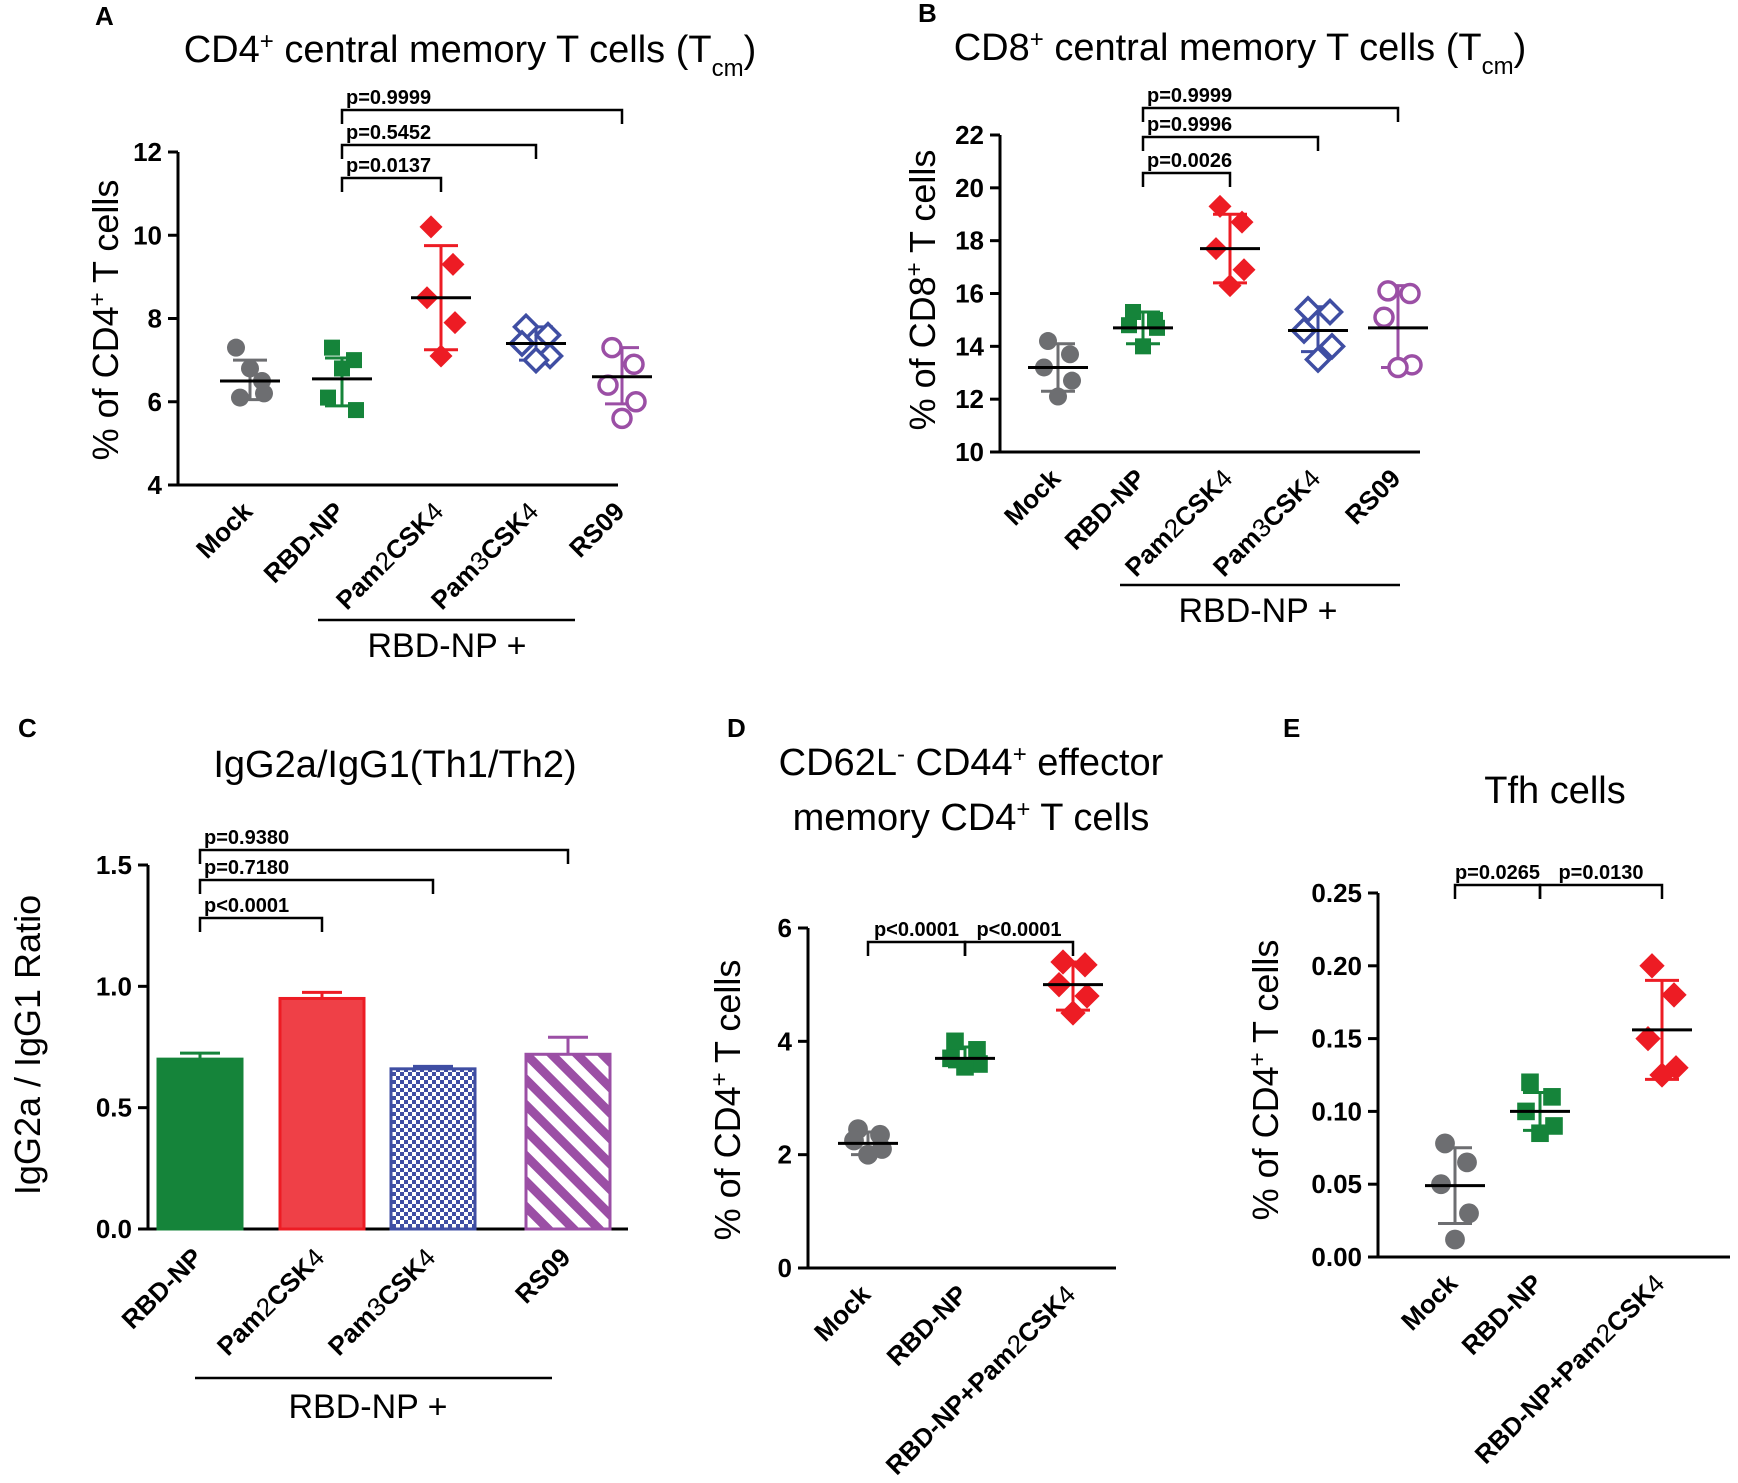 Image resolution: width=1738 pixels, height=1483 pixels. What do you see at coordinates (596, 529) in the screenshot?
I see `x-category-label: RS09` at bounding box center [596, 529].